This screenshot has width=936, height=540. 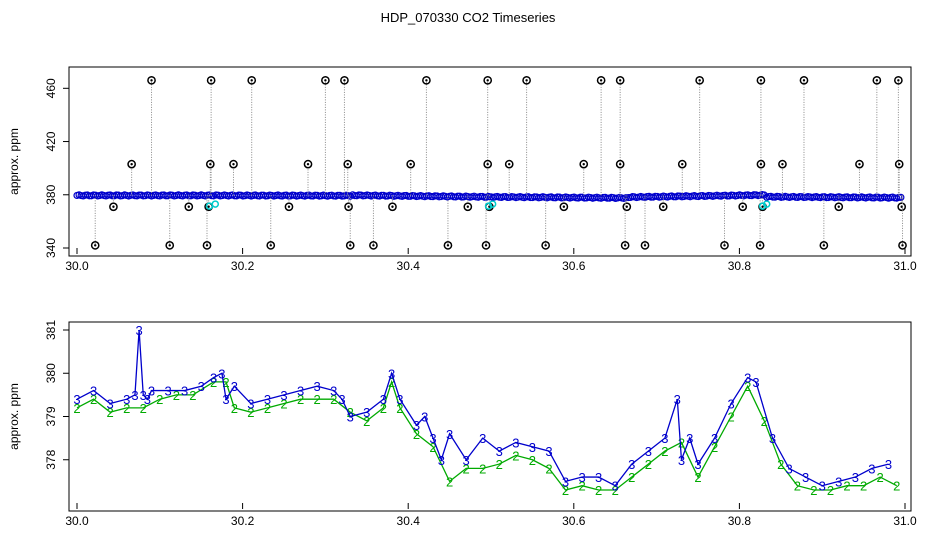 What do you see at coordinates (574, 266) in the screenshot?
I see `top-x-tick-label: 30.6` at bounding box center [574, 266].